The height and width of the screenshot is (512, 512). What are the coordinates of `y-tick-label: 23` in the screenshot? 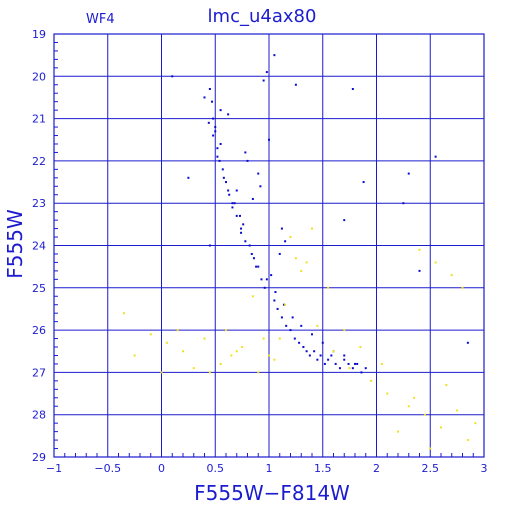 It's located at (39, 203).